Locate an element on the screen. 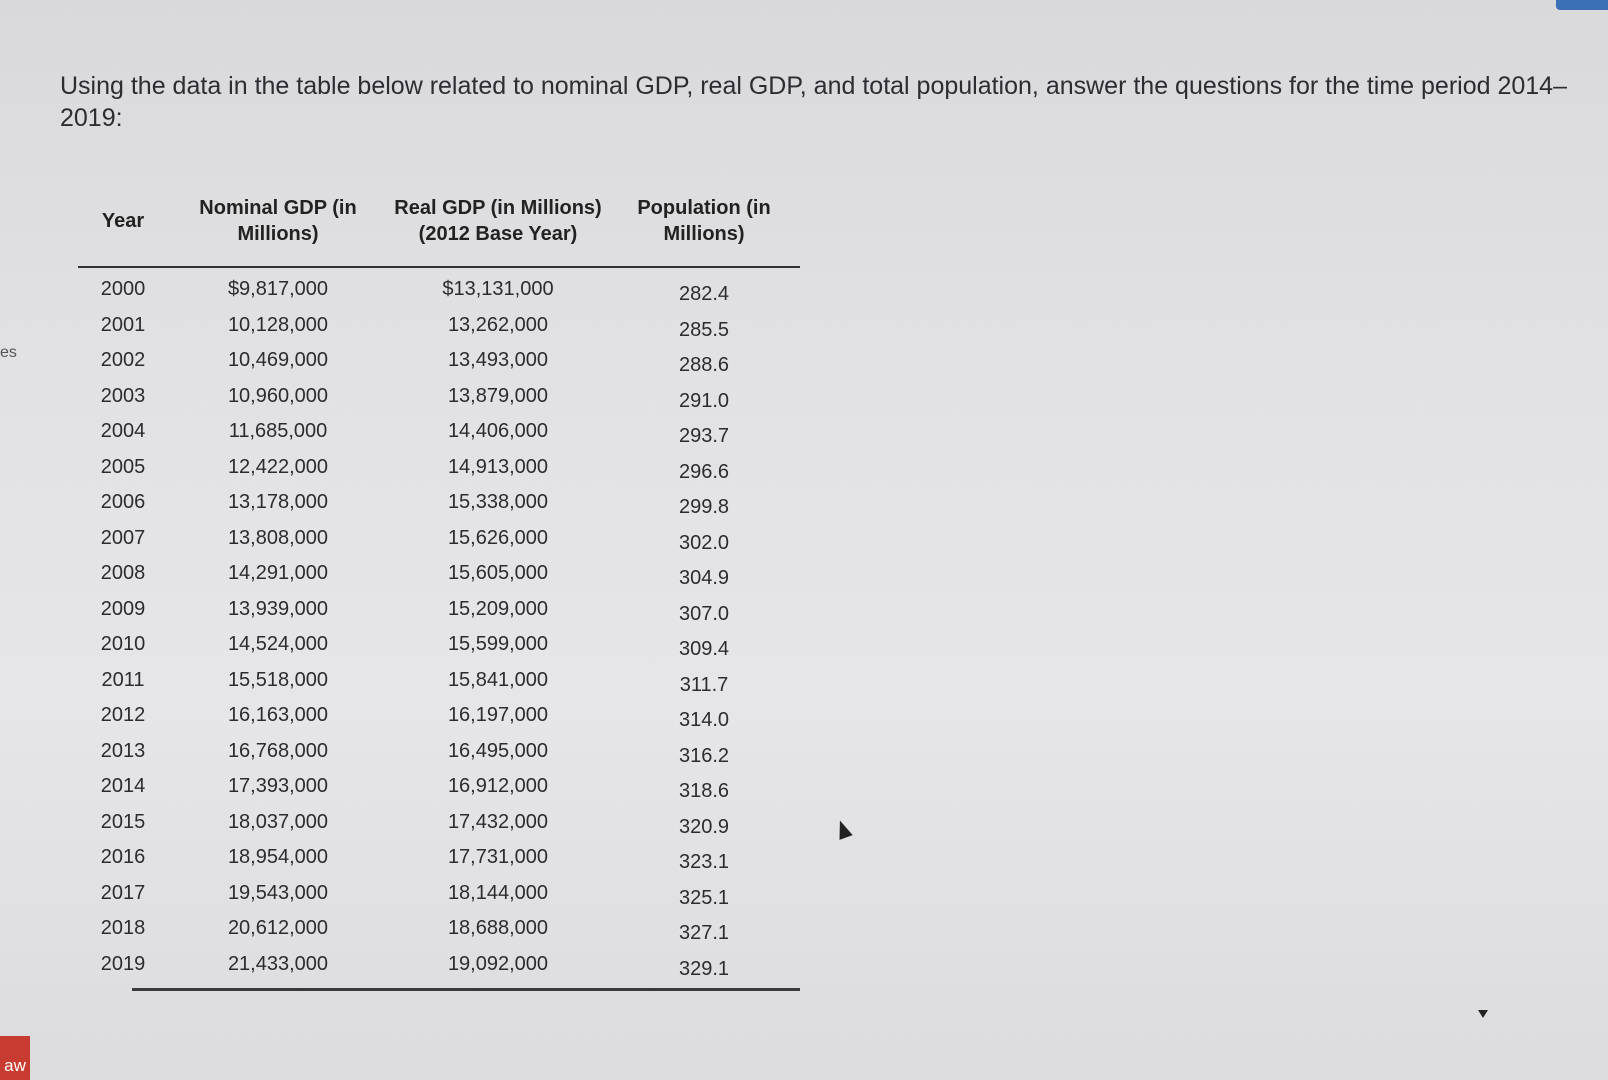  cell-real-gdp: 15,338,000 is located at coordinates (498, 502).